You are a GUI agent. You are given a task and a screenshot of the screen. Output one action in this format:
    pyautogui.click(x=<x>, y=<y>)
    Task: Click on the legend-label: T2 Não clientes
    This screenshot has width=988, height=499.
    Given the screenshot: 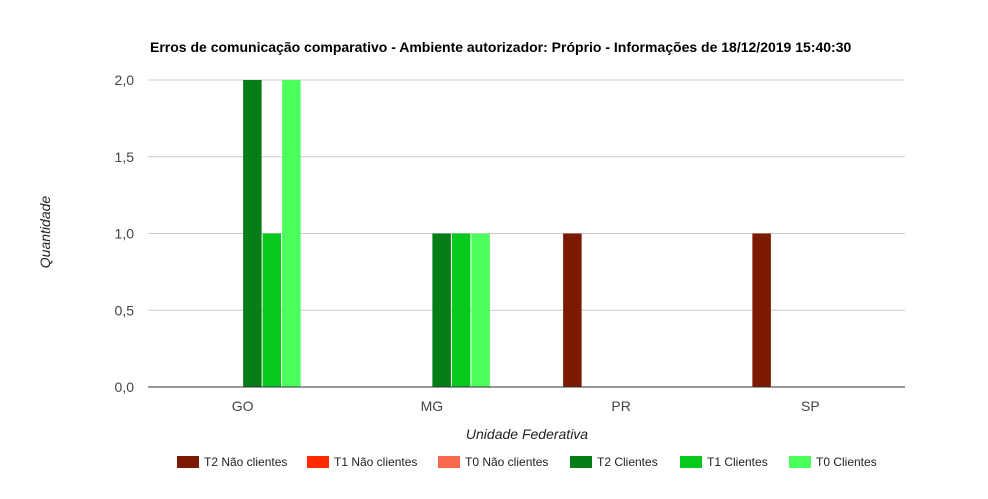 What is the action you would take?
    pyautogui.click(x=245, y=462)
    